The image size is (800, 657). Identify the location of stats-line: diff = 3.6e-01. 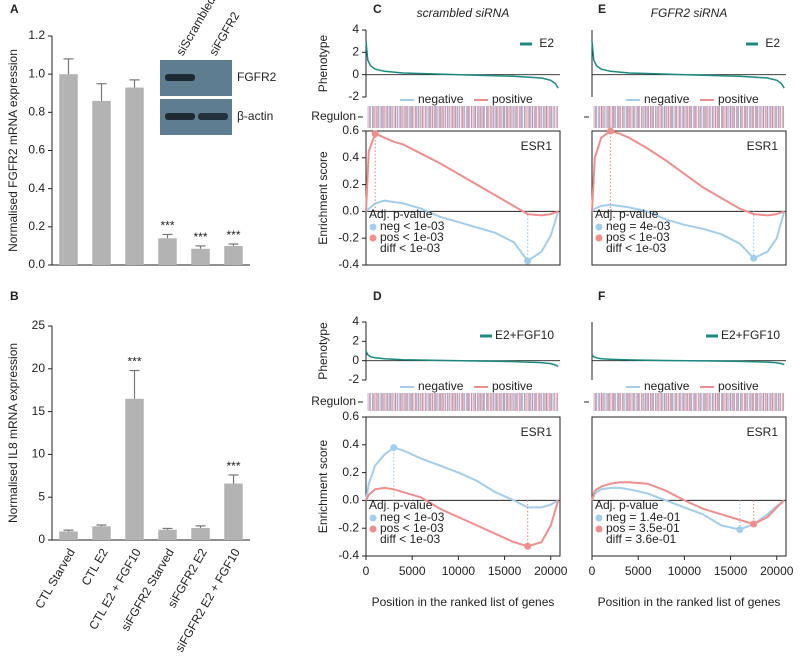
(641, 539).